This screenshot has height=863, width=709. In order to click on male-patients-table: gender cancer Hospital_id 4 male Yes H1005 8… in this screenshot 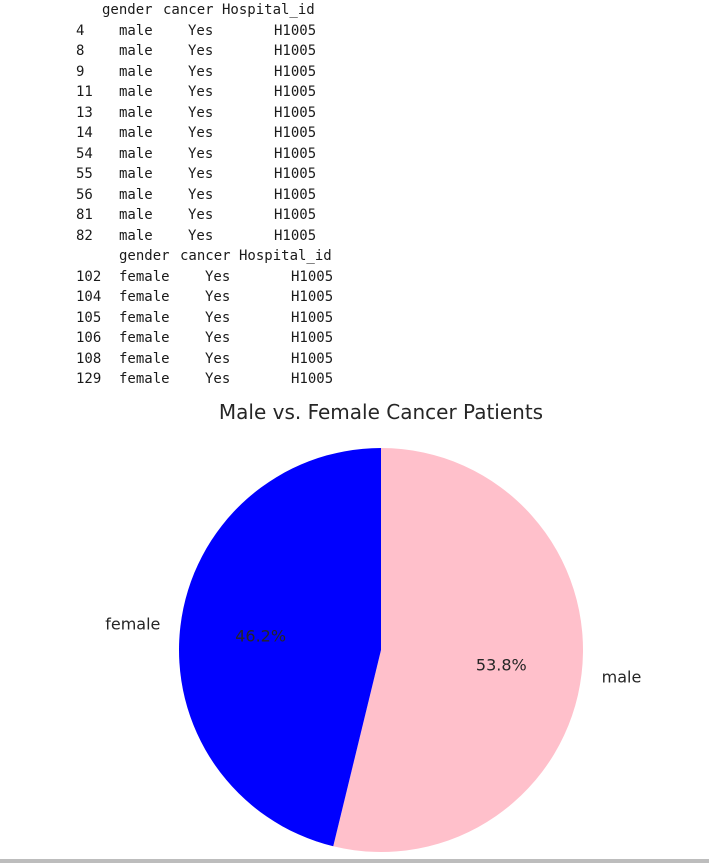, I will do `click(196, 123)`.